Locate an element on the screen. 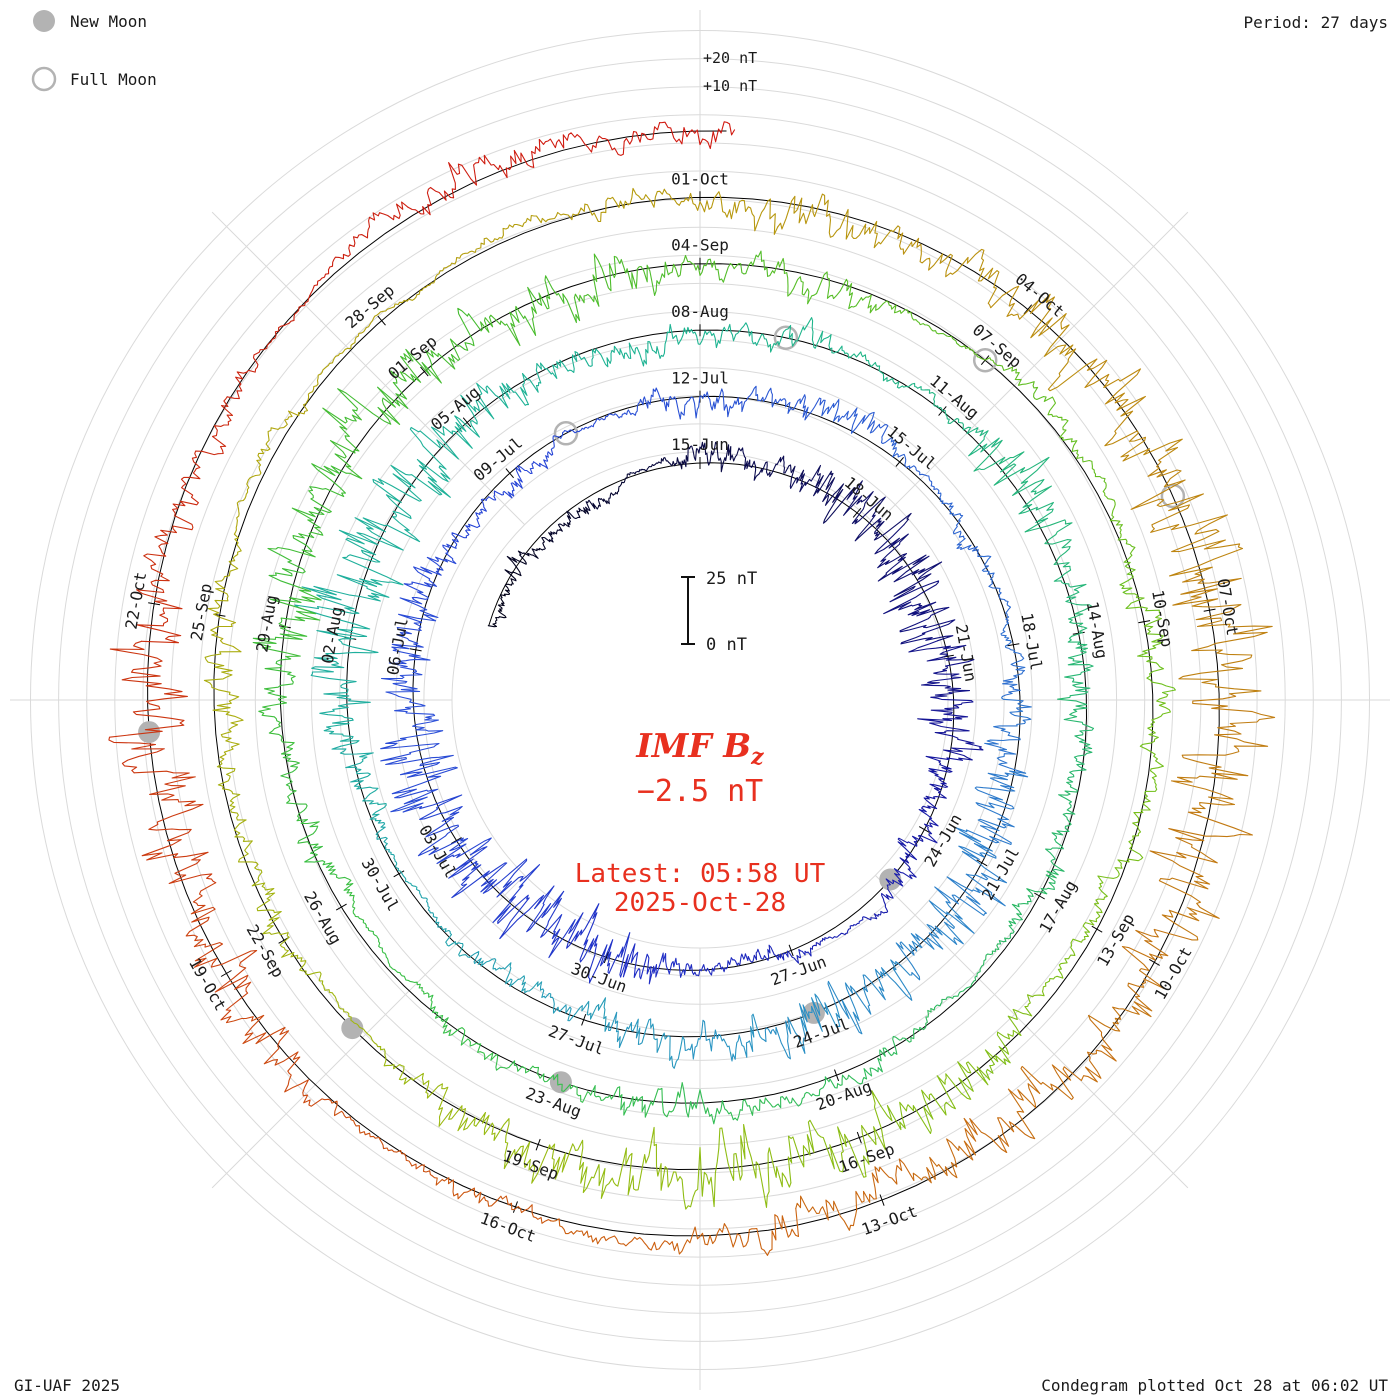 This screenshot has width=1400, height=1400. full-moon-marker is located at coordinates (1173, 496).